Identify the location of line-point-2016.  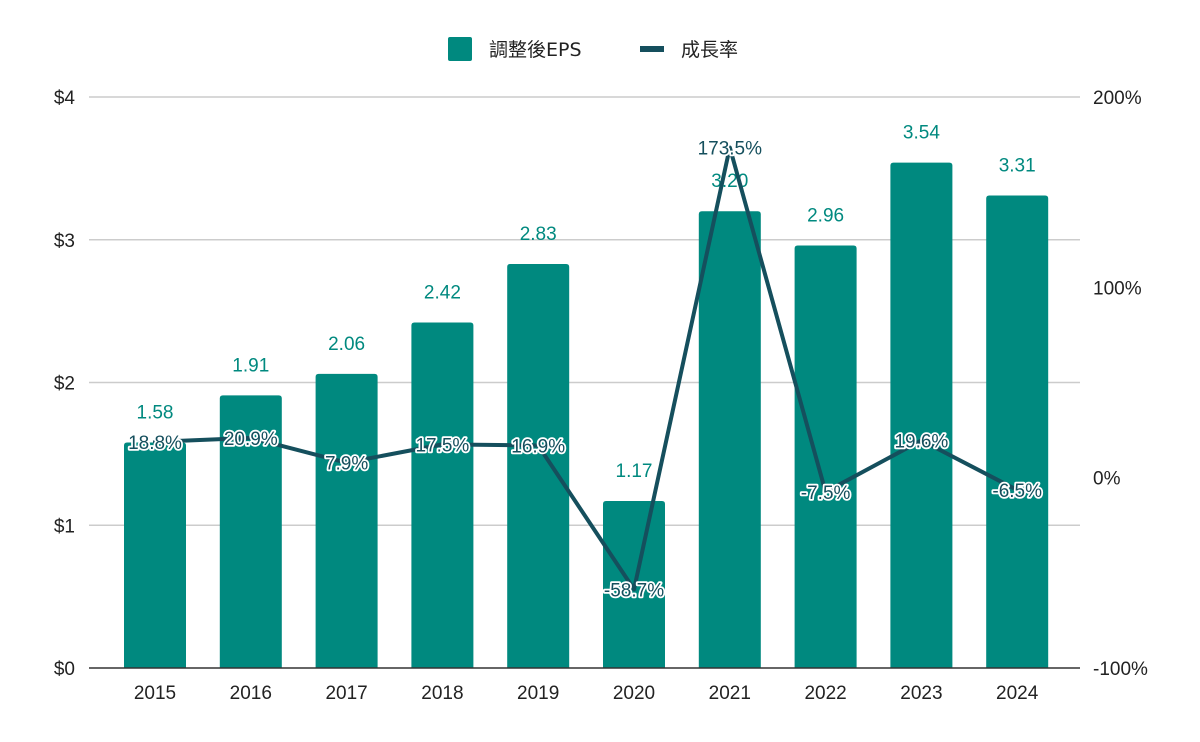
(251, 438).